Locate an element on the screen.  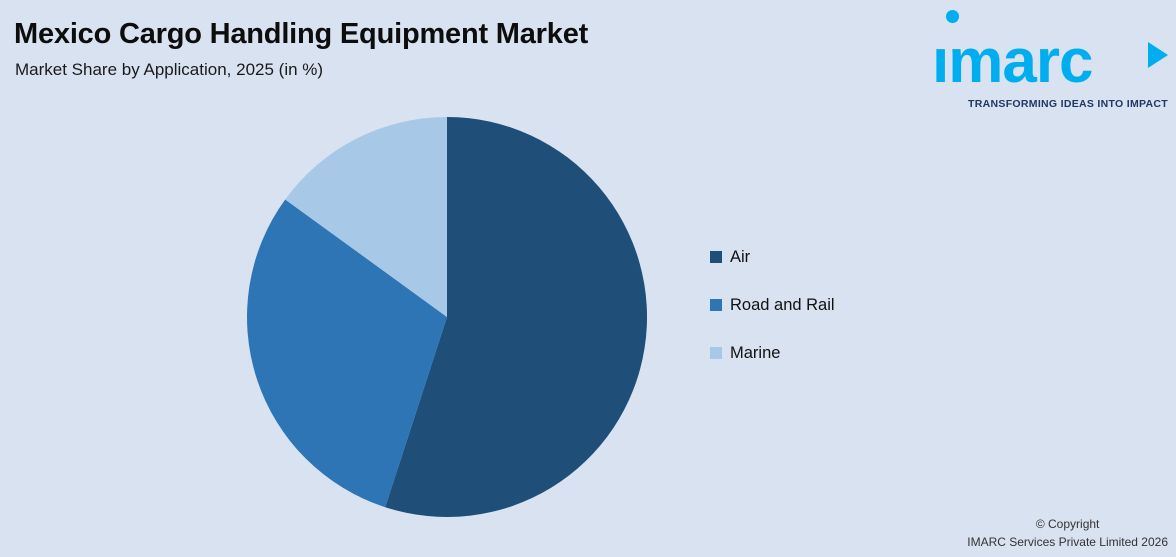
logo-tagline: TRANSFORMING IDEAS INTO IMPACT is located at coordinates (1068, 104).